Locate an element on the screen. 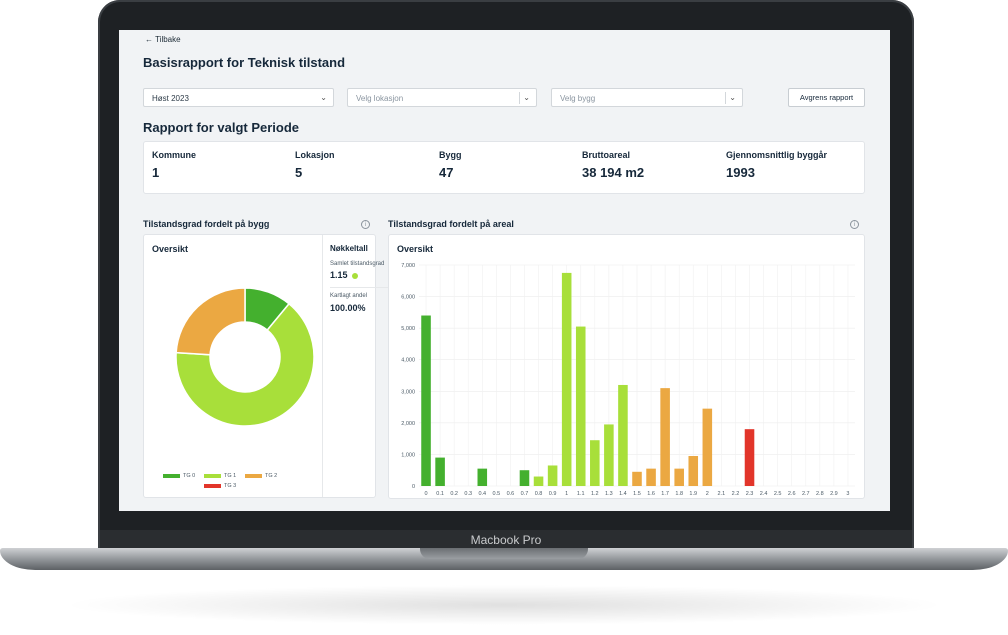 The width and height of the screenshot is (1008, 635). x-tick-label: 2.2 is located at coordinates (736, 494).